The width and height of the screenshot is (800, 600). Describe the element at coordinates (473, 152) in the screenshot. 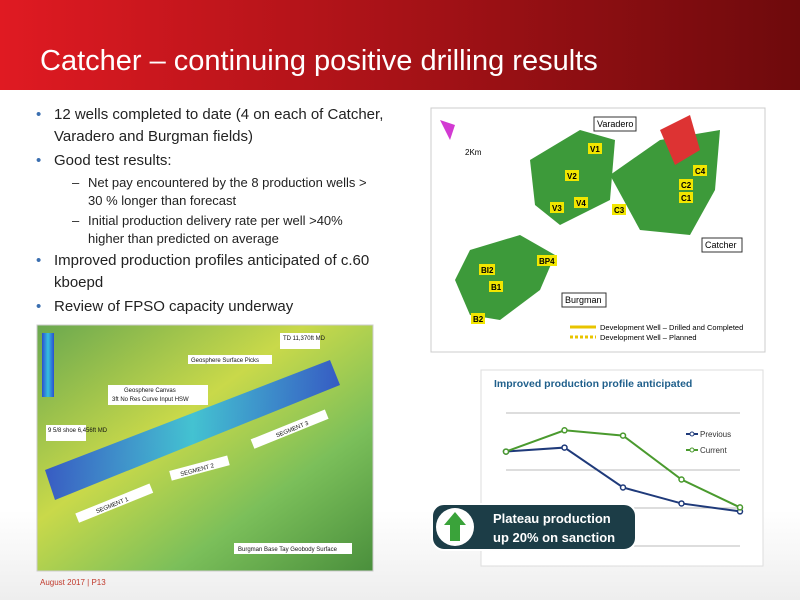

I see `map-scale: 2Km` at that location.